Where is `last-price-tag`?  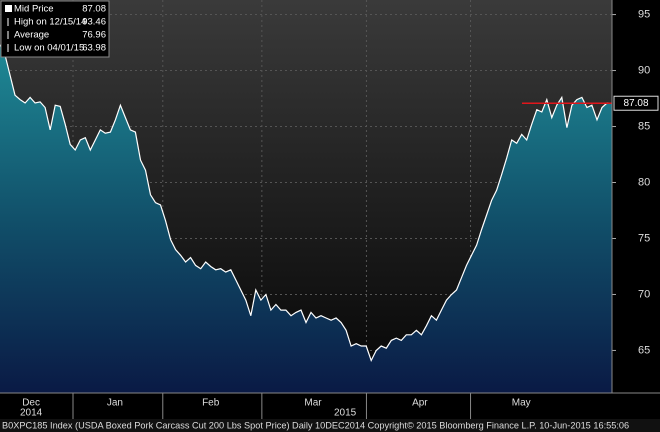
last-price-tag is located at coordinates (636, 103).